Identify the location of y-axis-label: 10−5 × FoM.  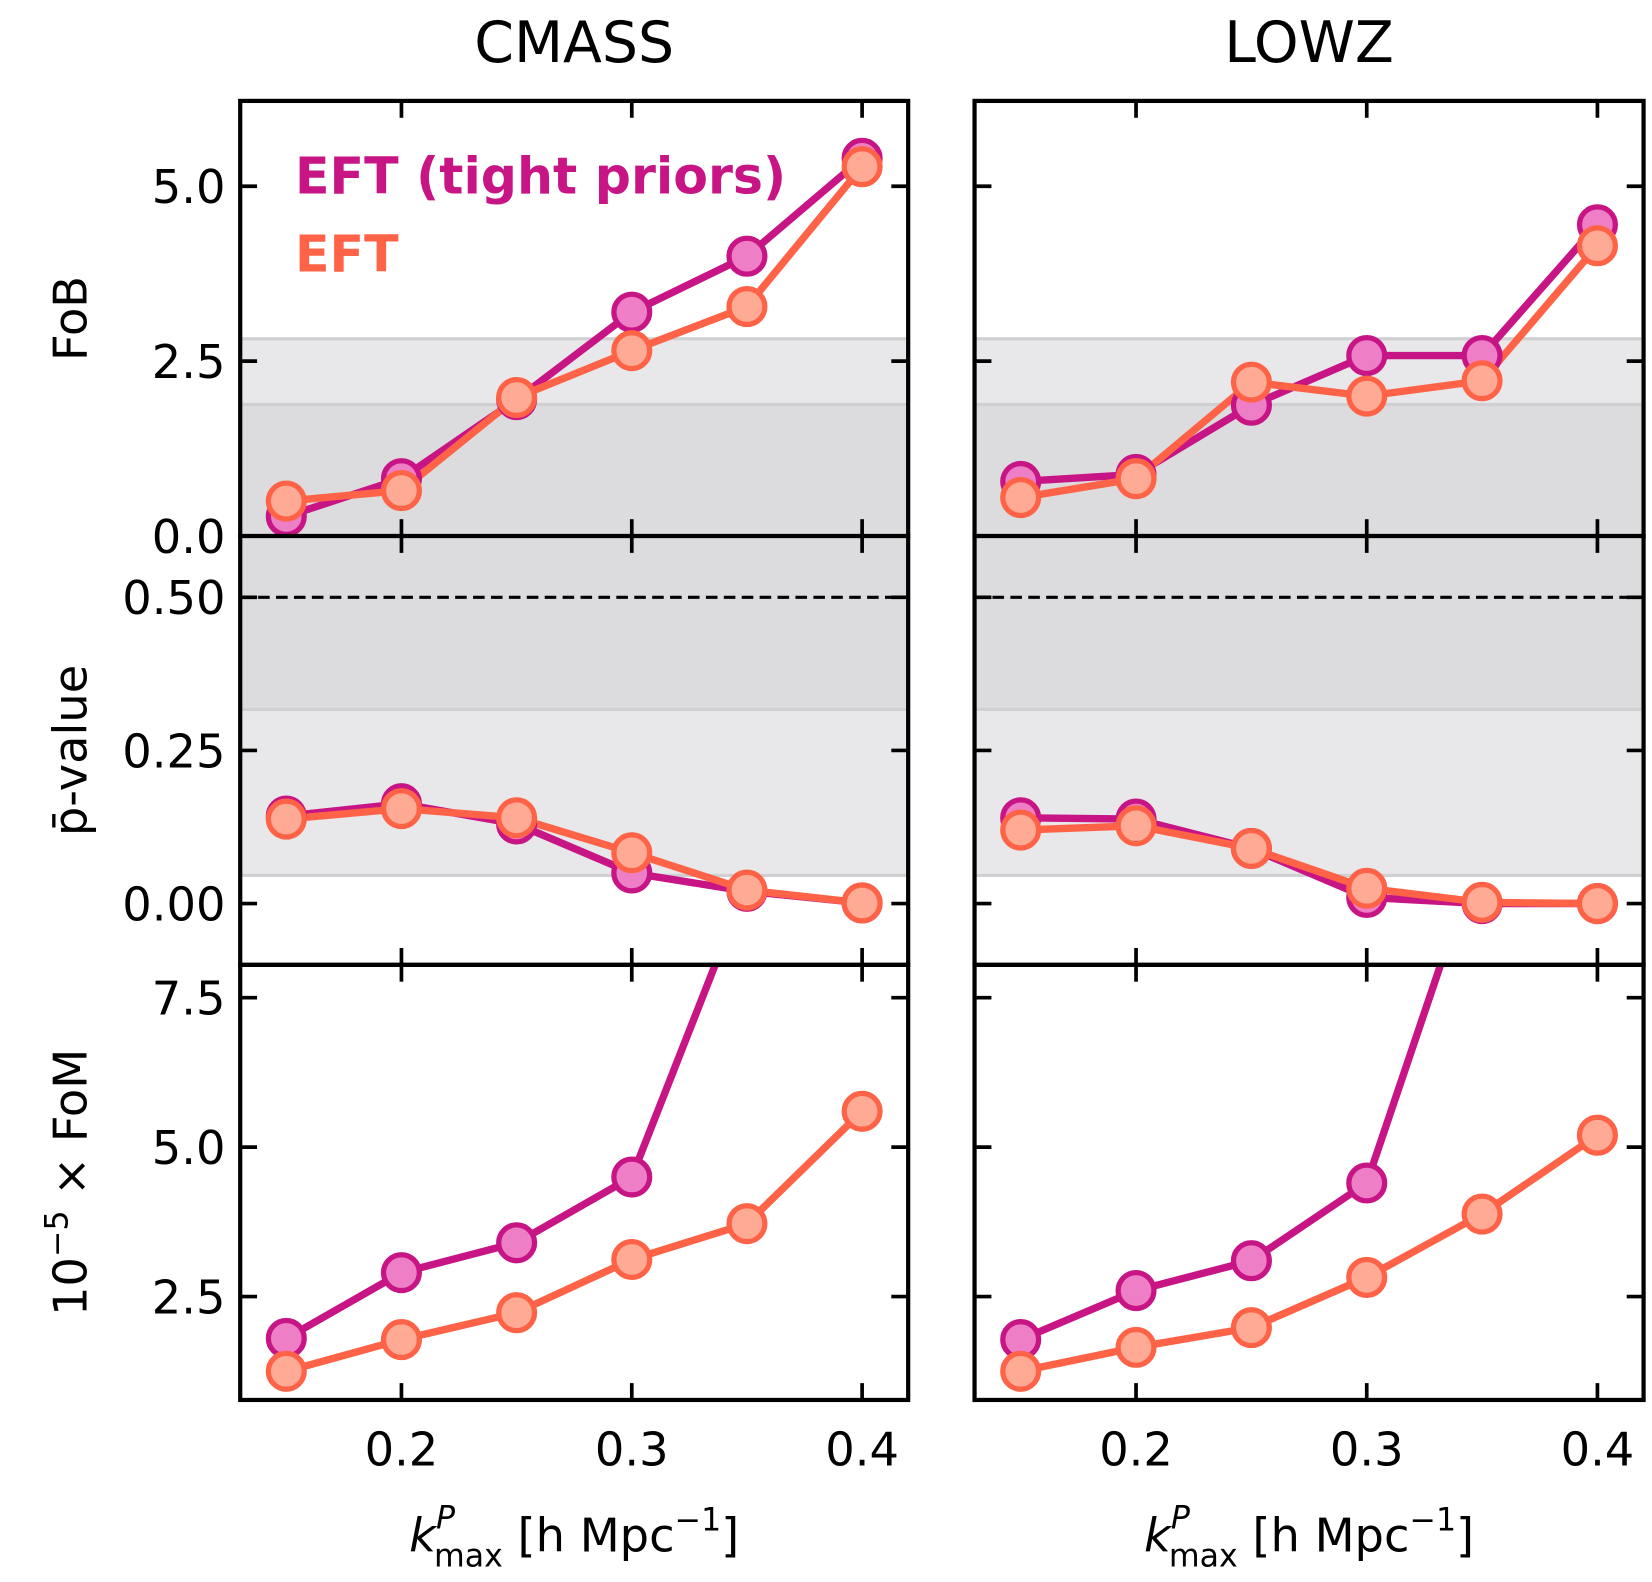
(68, 1182).